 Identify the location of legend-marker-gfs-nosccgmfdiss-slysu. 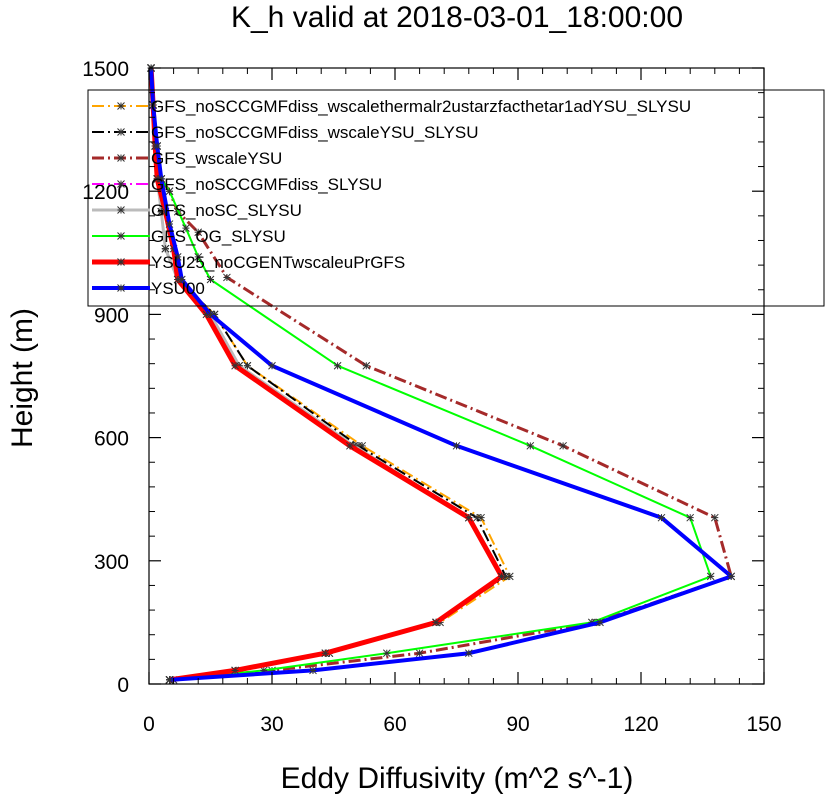
(121, 184).